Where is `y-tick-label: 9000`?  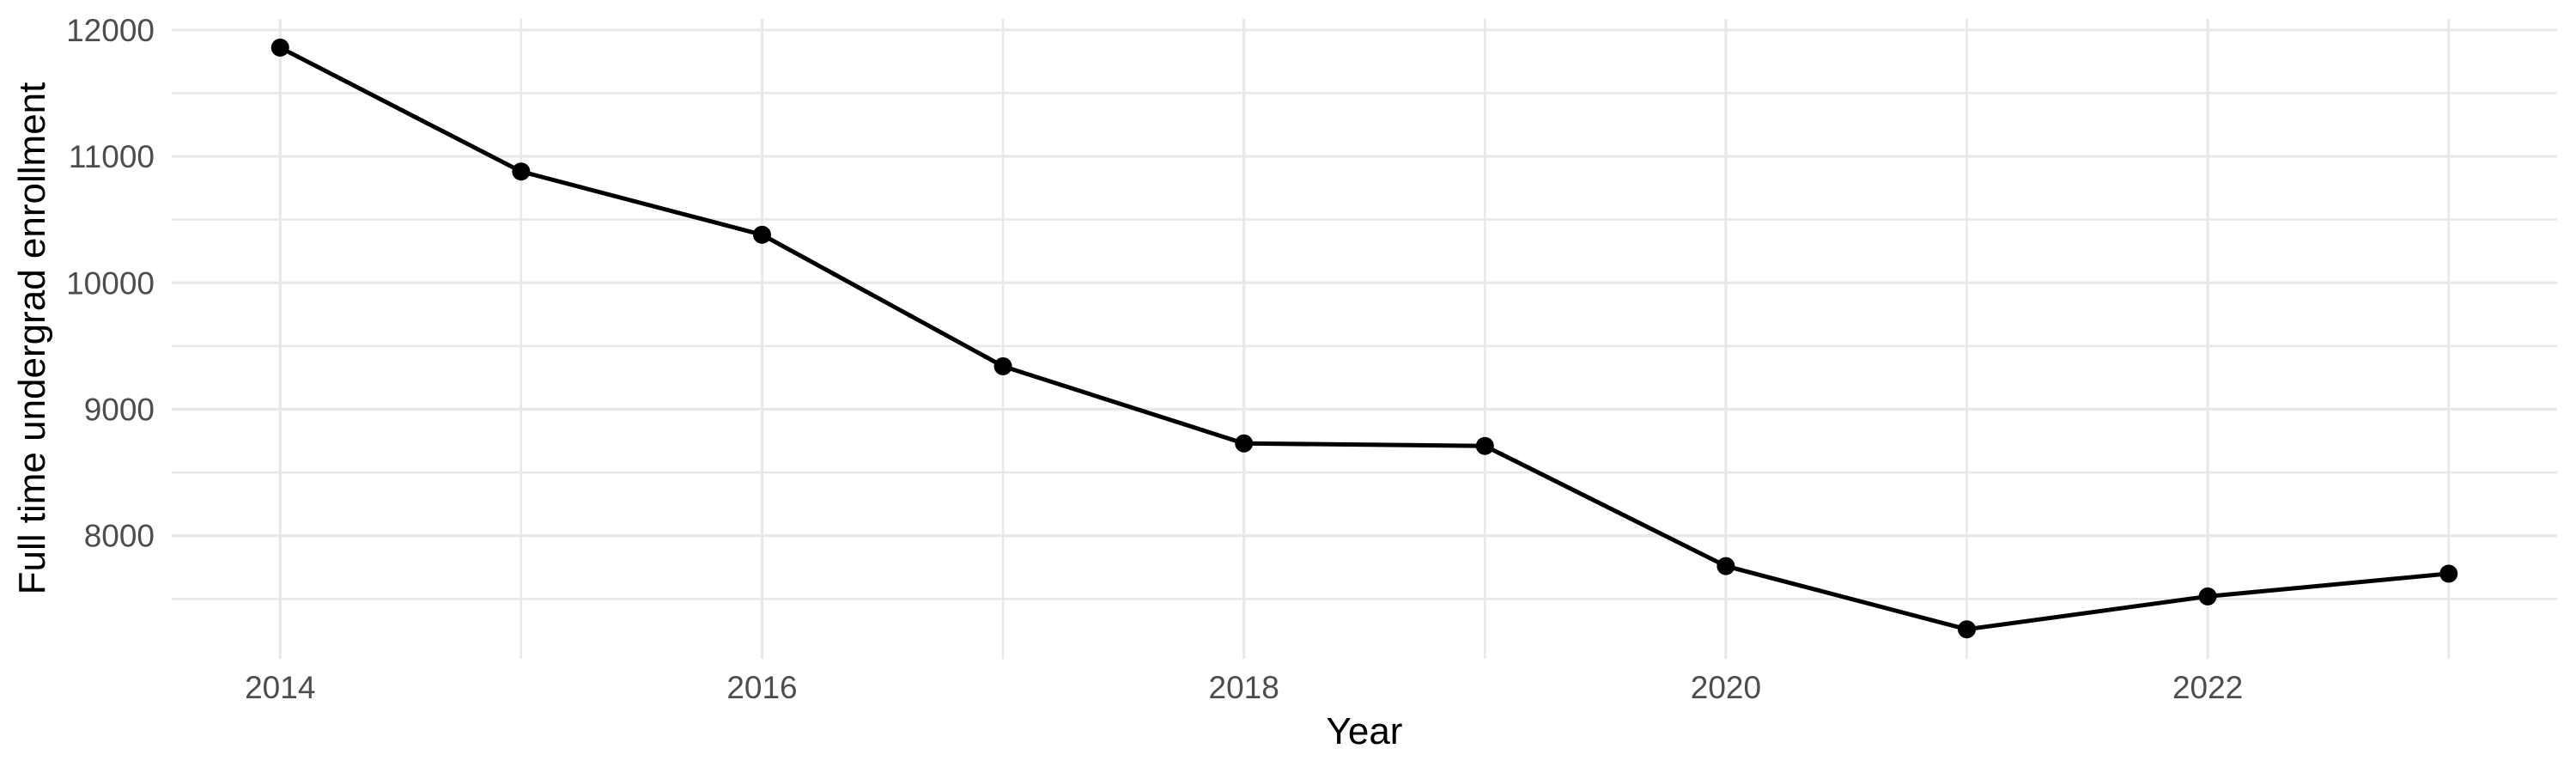 y-tick-label: 9000 is located at coordinates (119, 410).